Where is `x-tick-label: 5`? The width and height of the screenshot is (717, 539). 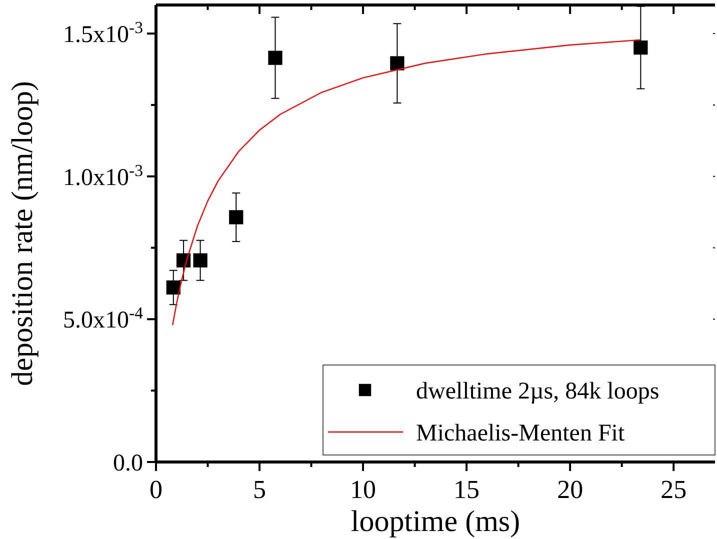
x-tick-label: 5 is located at coordinates (259, 489).